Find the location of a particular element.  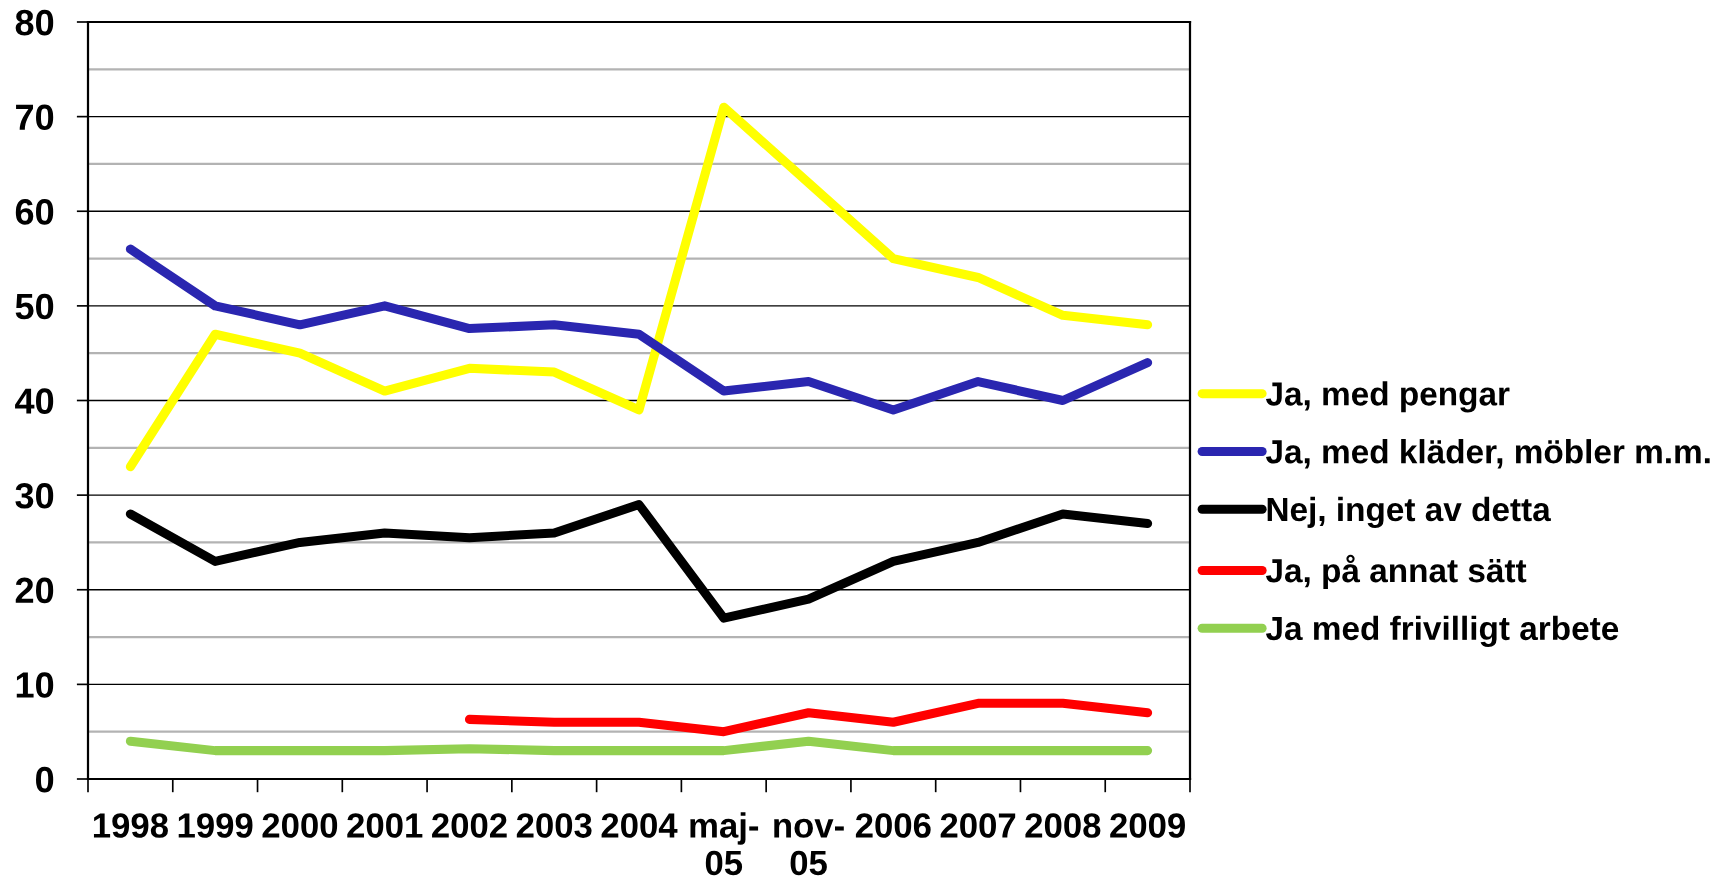

x-tick-label: 2006 is located at coordinates (893, 825).